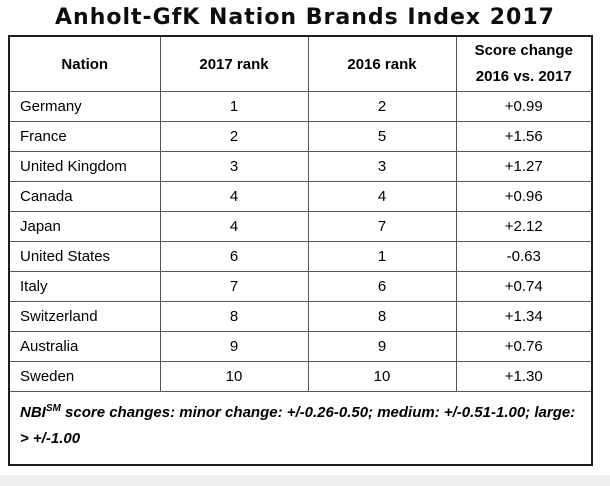  I want to click on rank-2016-cell: 1, so click(382, 256).